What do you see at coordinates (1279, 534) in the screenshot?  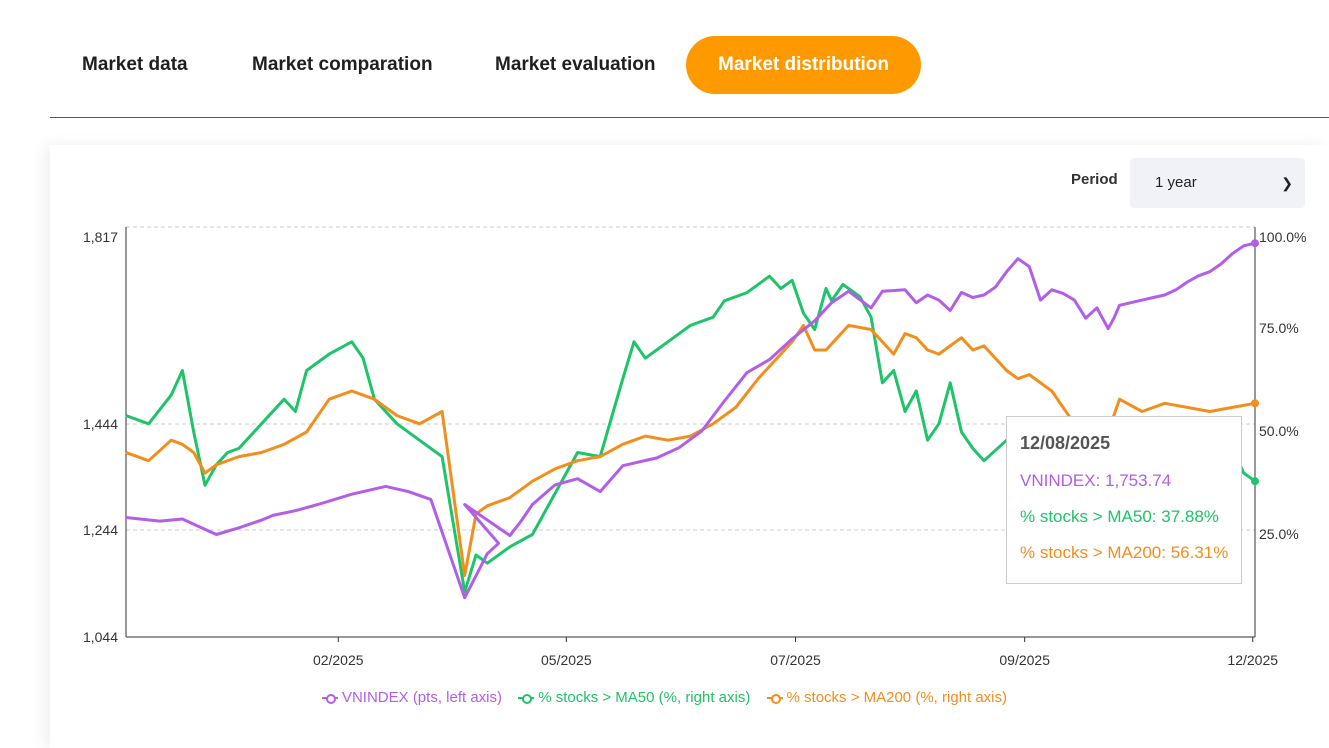 I see `right-axis-tick-label: 25.0%` at bounding box center [1279, 534].